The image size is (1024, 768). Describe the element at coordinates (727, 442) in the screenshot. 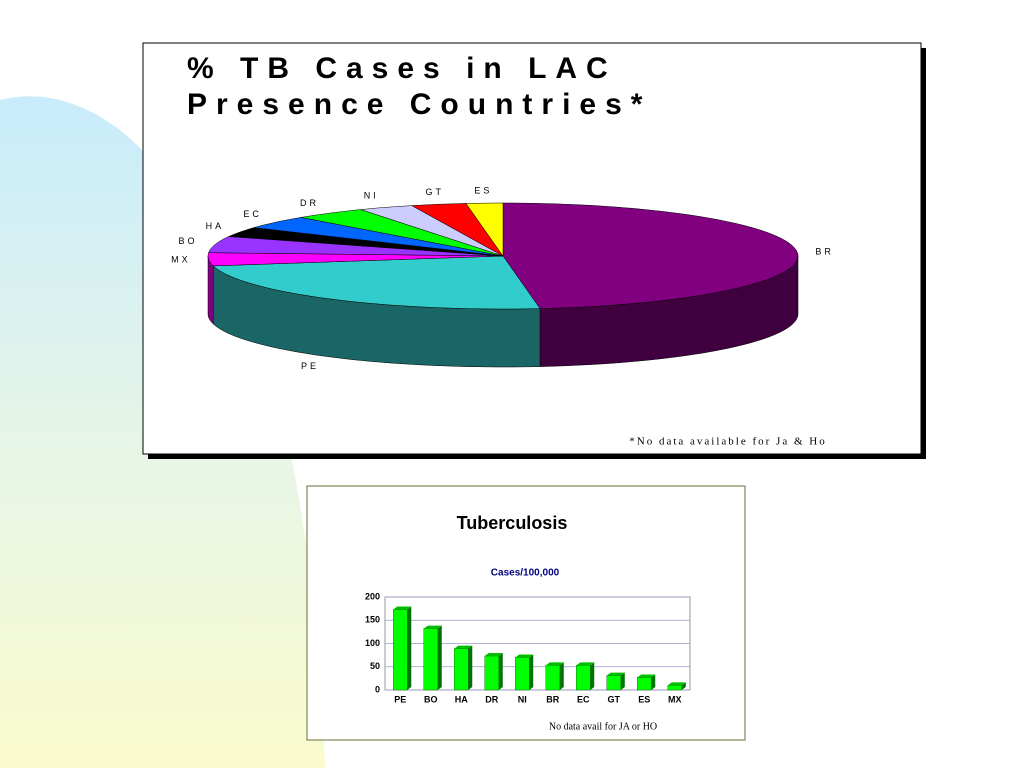

I see `chart-note: *No data available for Ja & Ho` at that location.